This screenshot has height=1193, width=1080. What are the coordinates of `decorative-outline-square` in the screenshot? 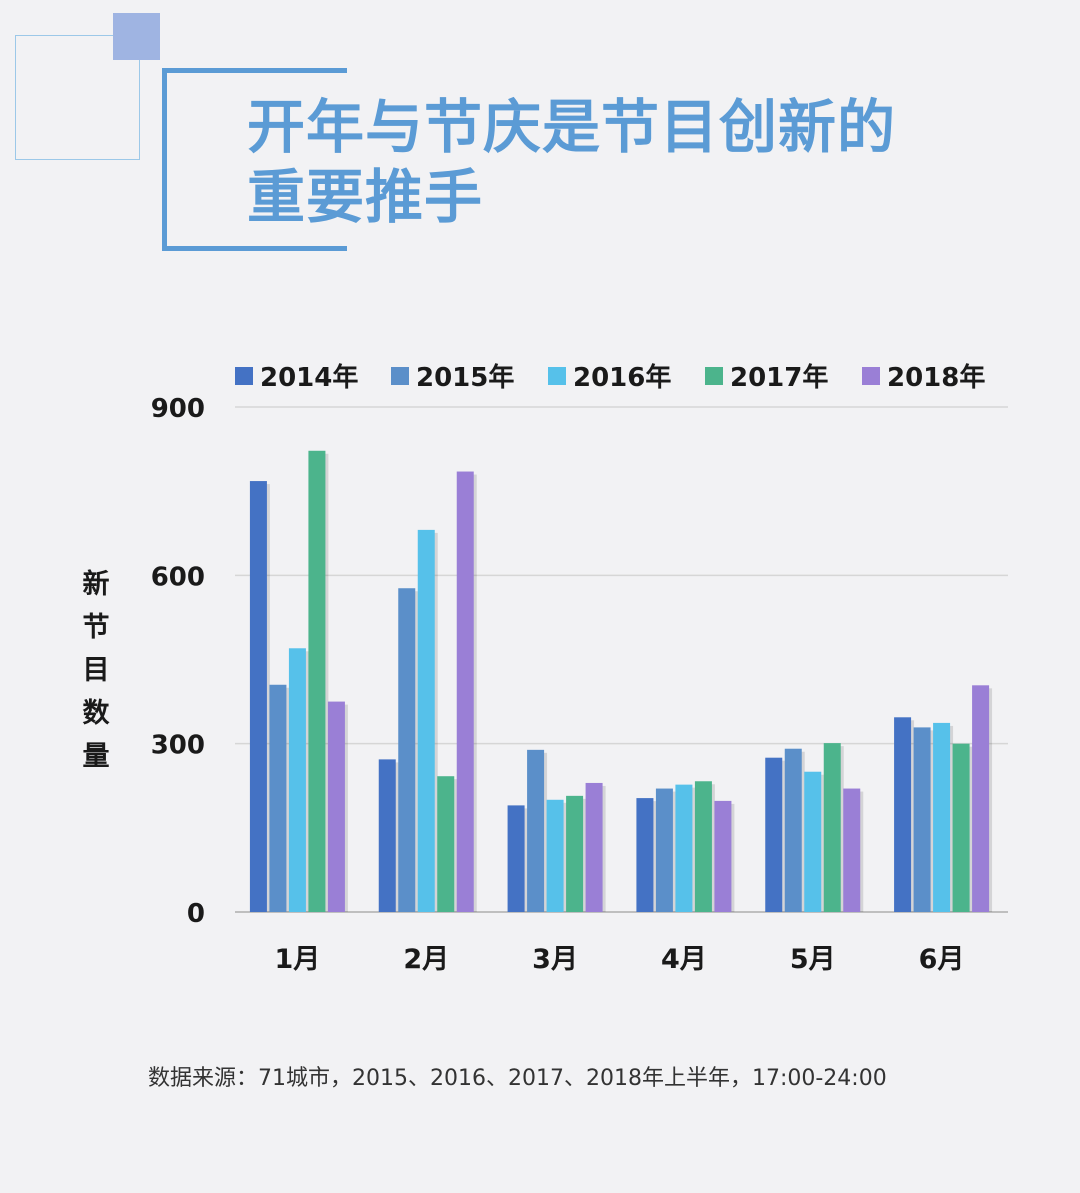 It's located at (77, 97).